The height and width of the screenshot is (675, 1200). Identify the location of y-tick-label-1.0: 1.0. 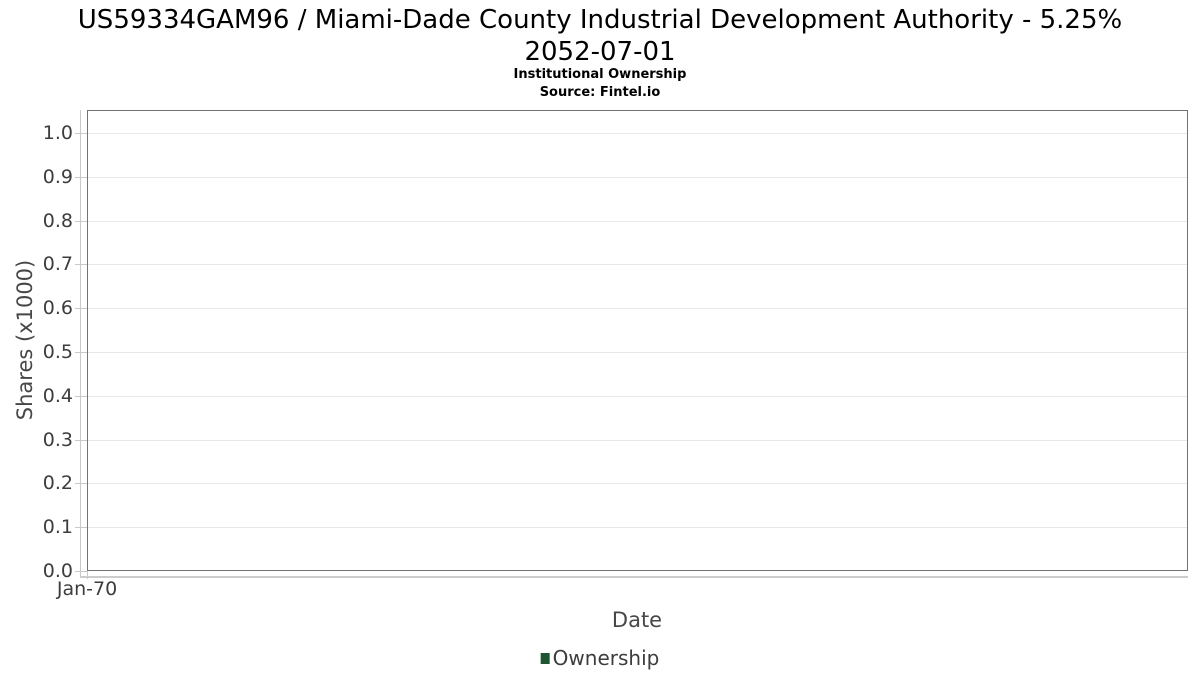
(57, 133).